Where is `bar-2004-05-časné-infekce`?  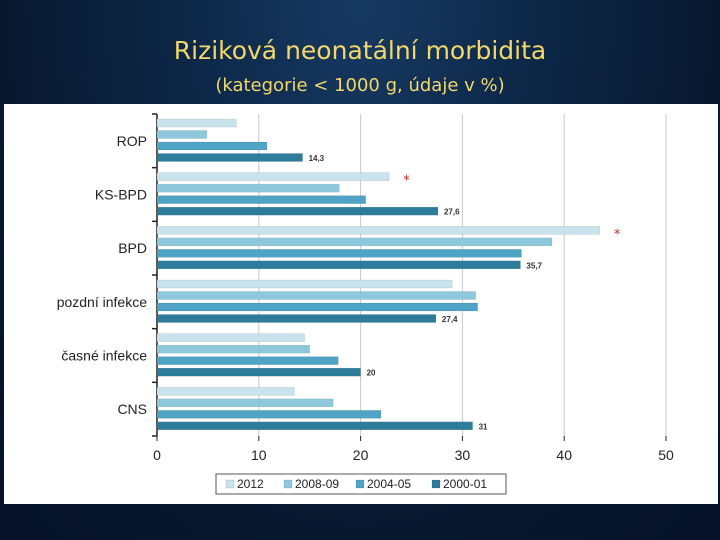 bar-2004-05-časné-infekce is located at coordinates (247, 360).